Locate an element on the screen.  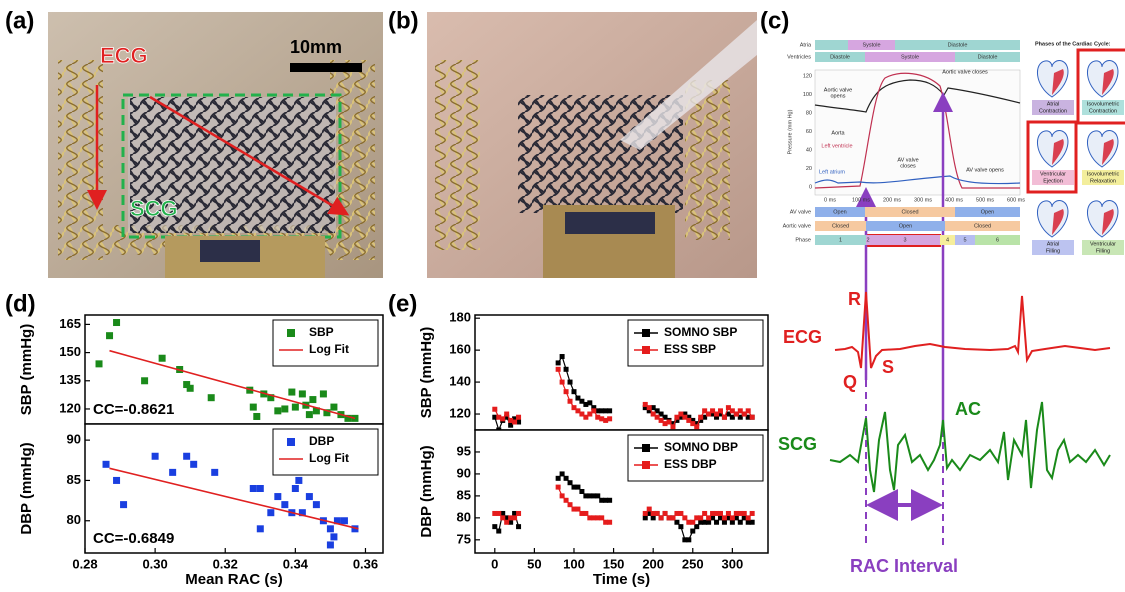
y-tick-label: 95 is located at coordinates (464, 450).